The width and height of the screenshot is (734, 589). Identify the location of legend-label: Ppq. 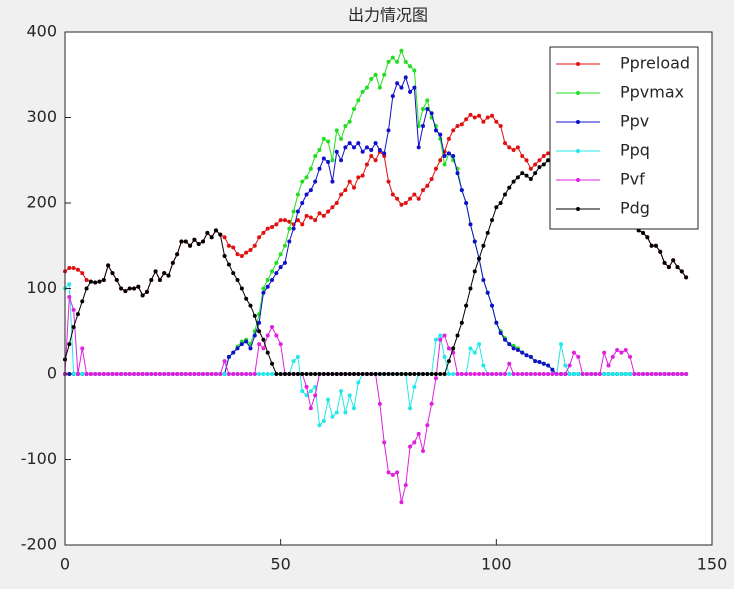
(635, 150).